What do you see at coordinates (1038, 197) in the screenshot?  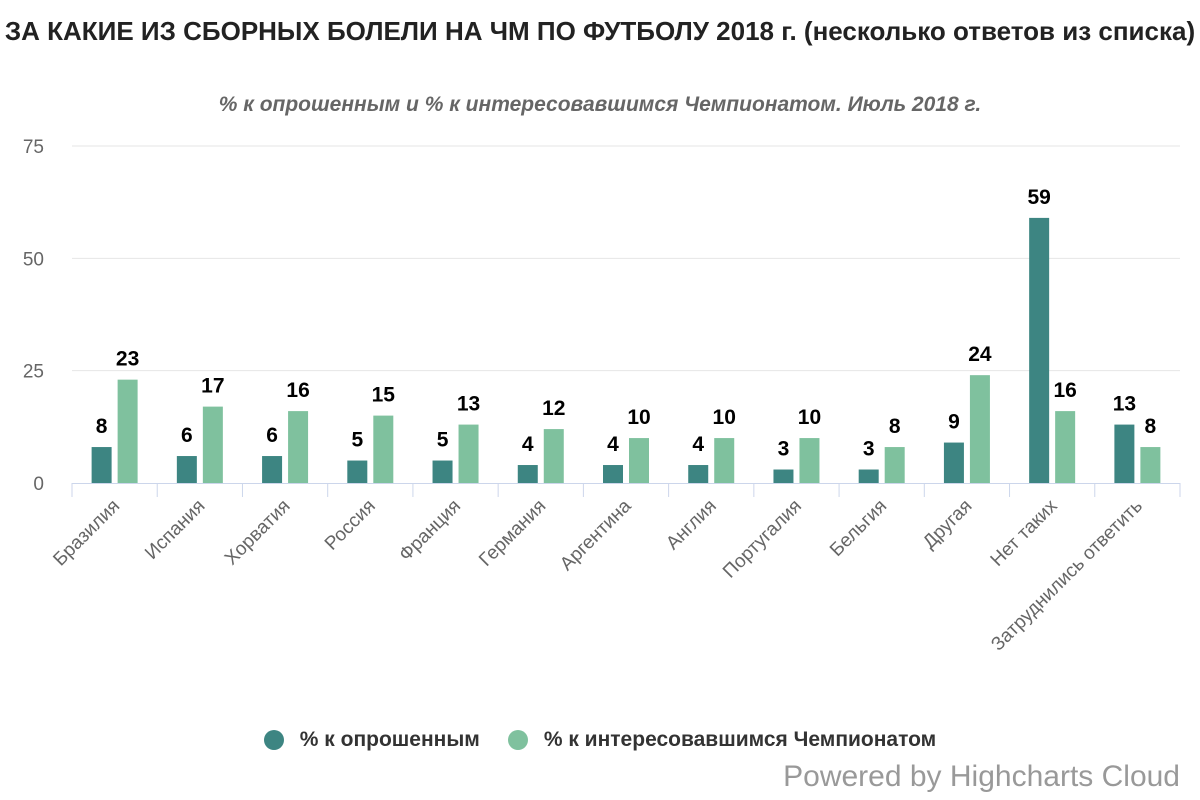 I see `data-label: 59` at bounding box center [1038, 197].